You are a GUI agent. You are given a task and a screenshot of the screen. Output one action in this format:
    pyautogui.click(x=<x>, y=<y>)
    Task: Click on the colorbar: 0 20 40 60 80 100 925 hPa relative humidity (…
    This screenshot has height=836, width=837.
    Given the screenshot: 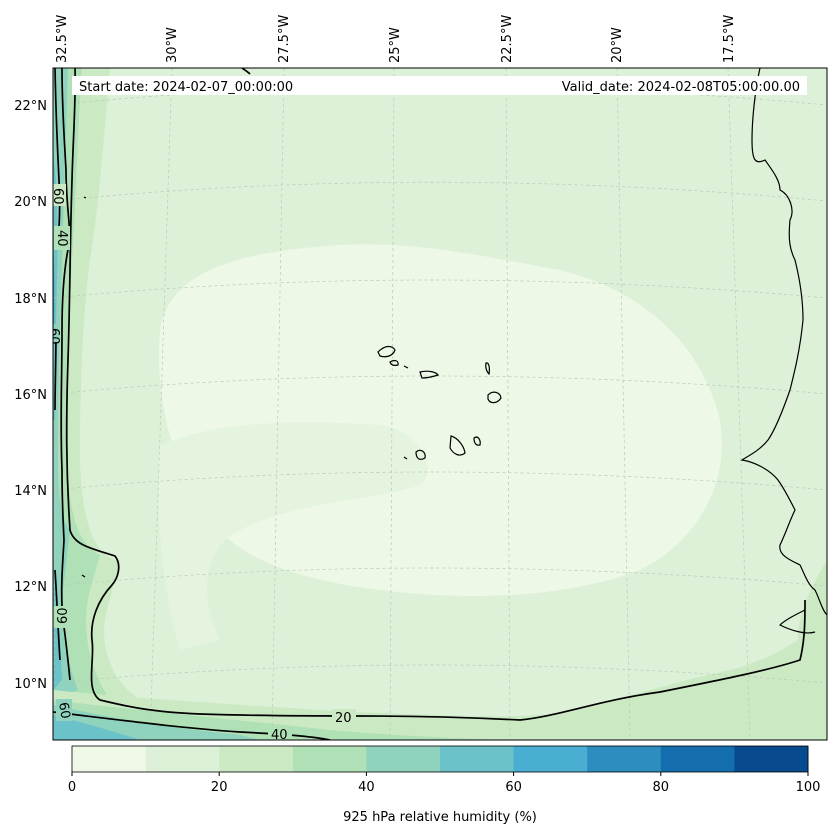 What is the action you would take?
    pyautogui.click(x=444, y=785)
    